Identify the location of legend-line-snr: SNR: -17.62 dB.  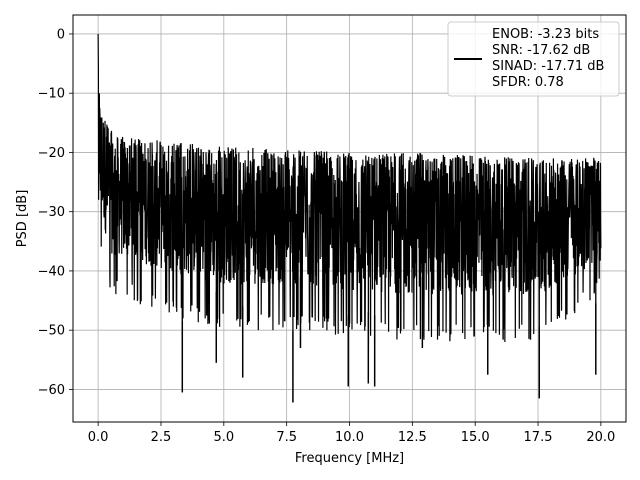
(541, 50).